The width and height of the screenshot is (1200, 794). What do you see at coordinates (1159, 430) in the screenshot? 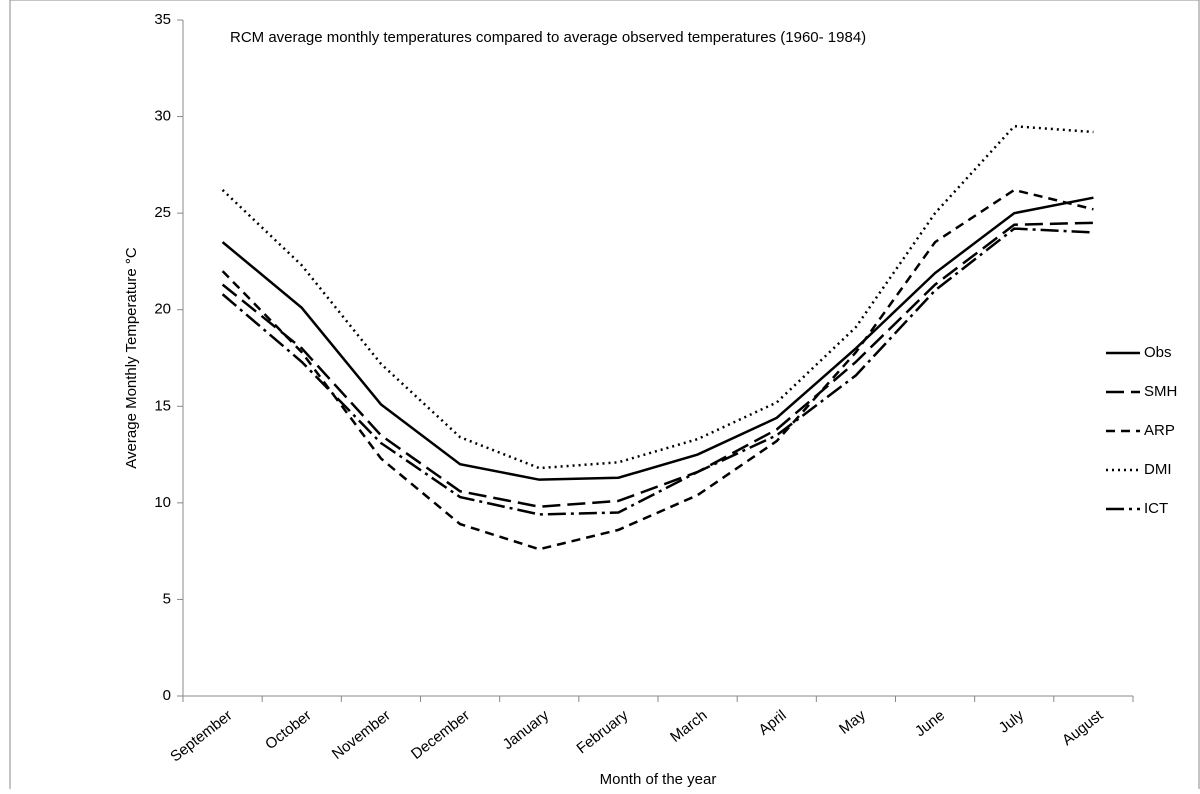
I see `legend-label: ARP` at bounding box center [1159, 430].